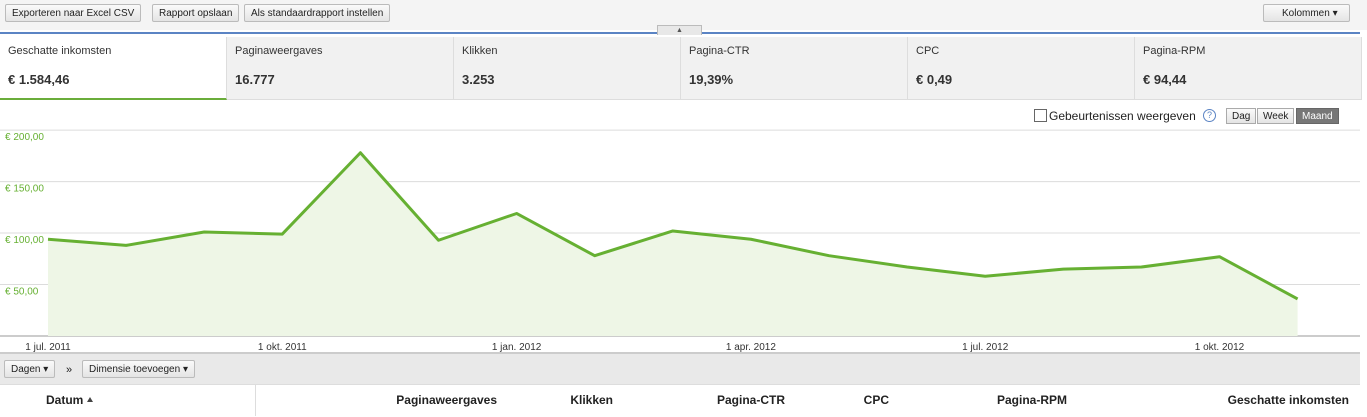 The image size is (1367, 417). I want to click on metric-value: € 94,44, so click(1165, 79).